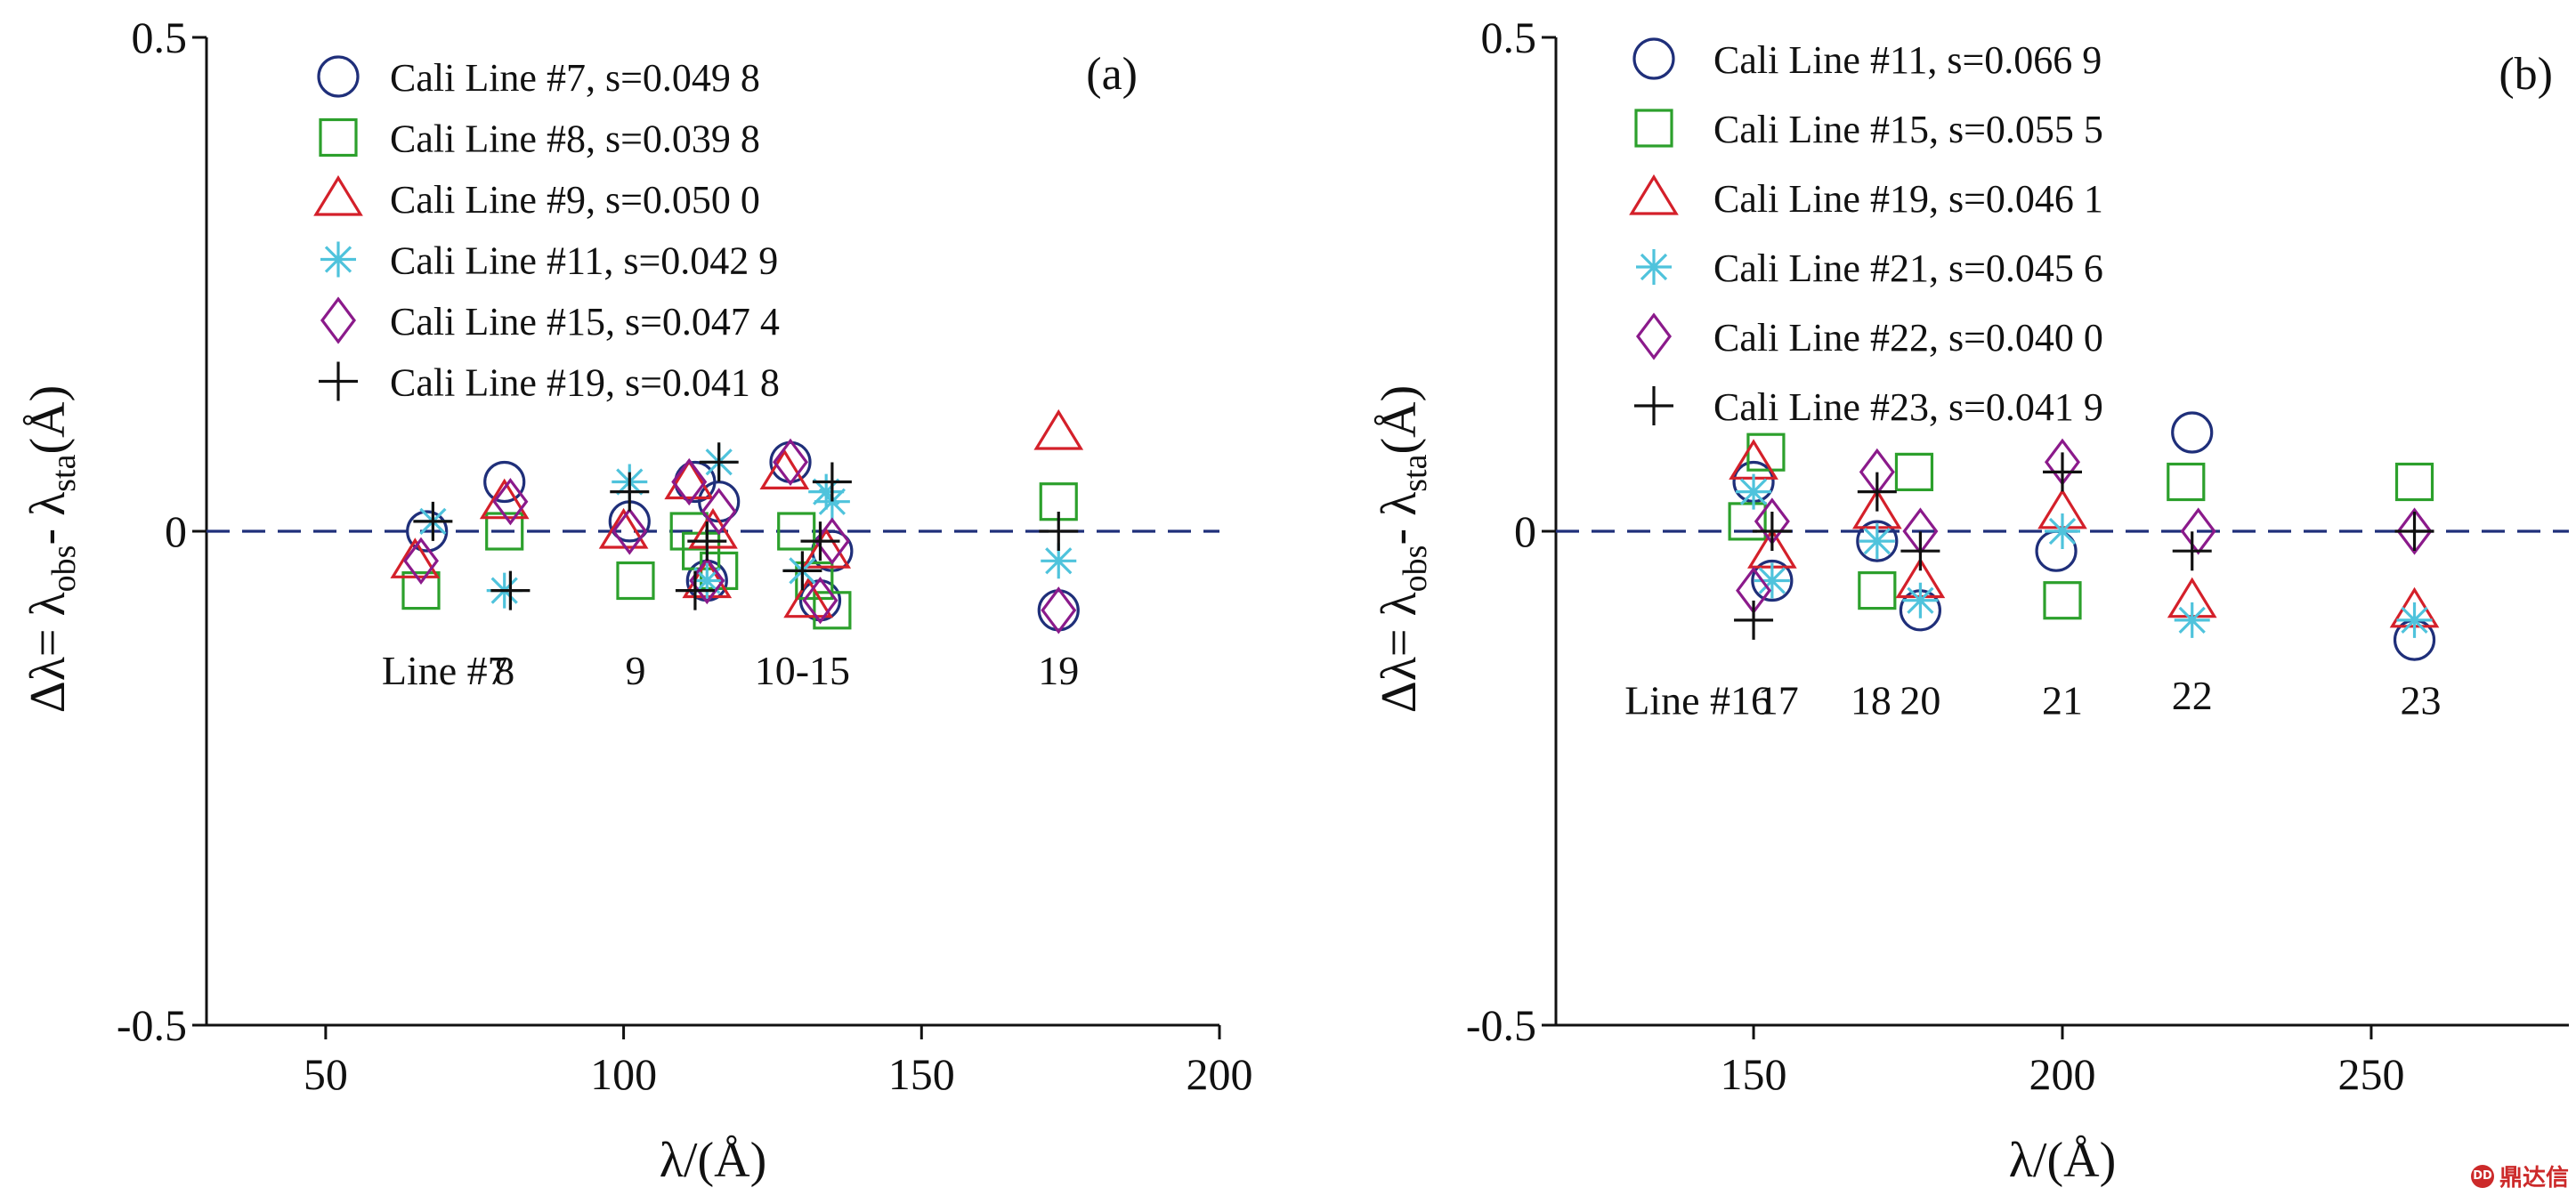 This screenshot has height=1196, width=2576. What do you see at coordinates (2062, 700) in the screenshot?
I see `line-annotation: 21` at bounding box center [2062, 700].